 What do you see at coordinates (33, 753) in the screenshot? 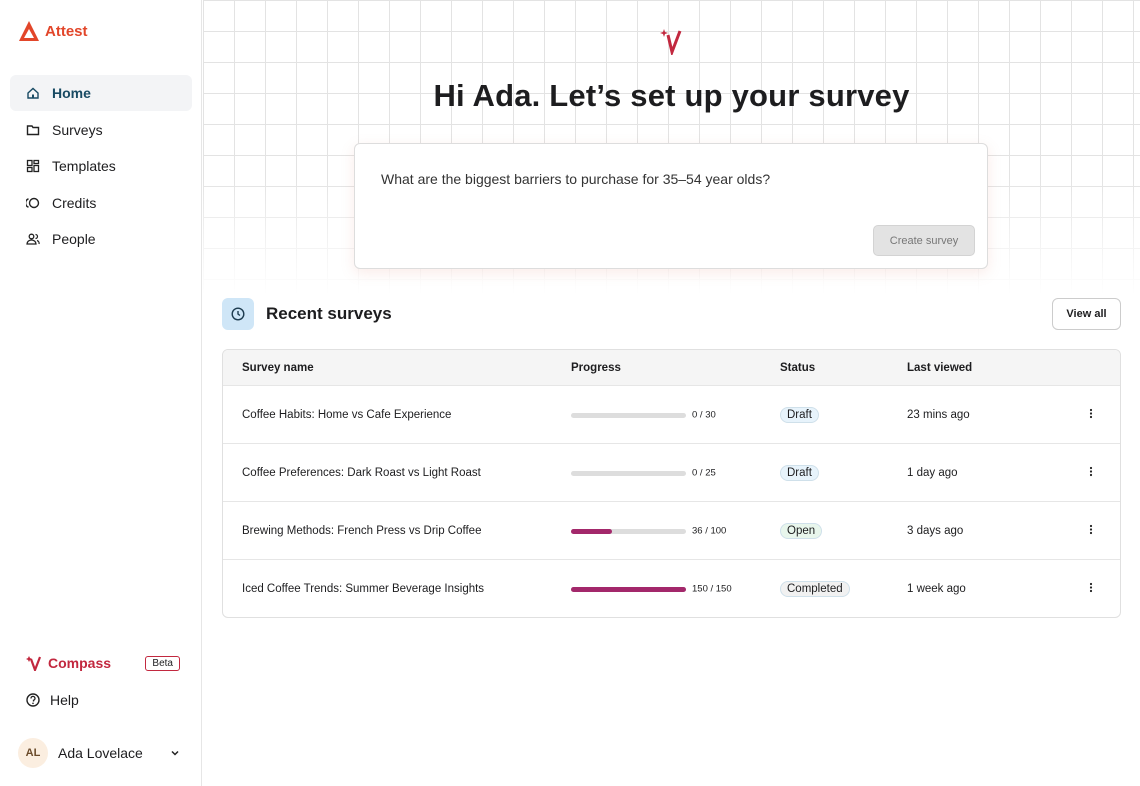
I see `avatar: AL` at bounding box center [33, 753].